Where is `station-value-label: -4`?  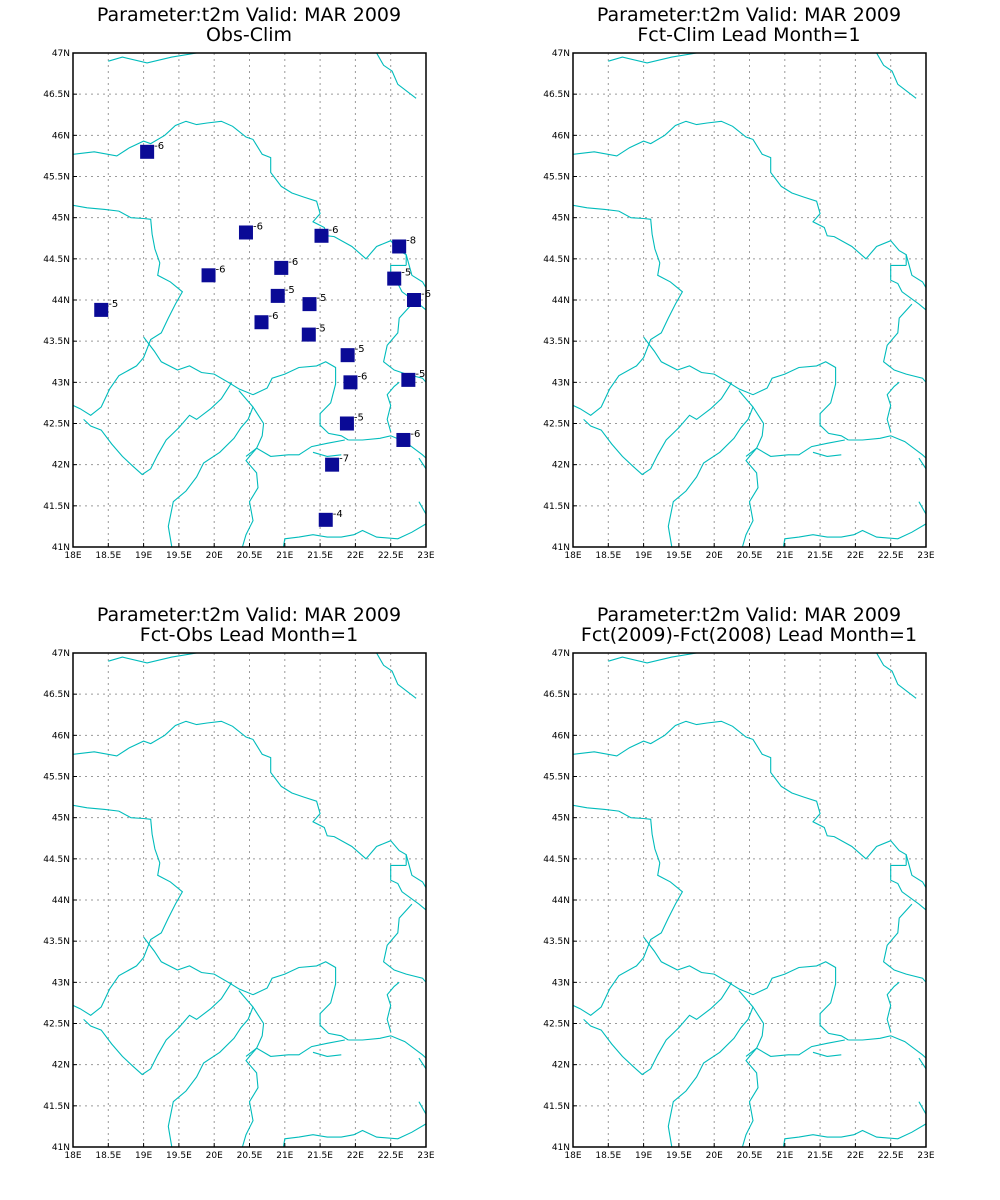
station-value-label: -4 is located at coordinates (338, 514).